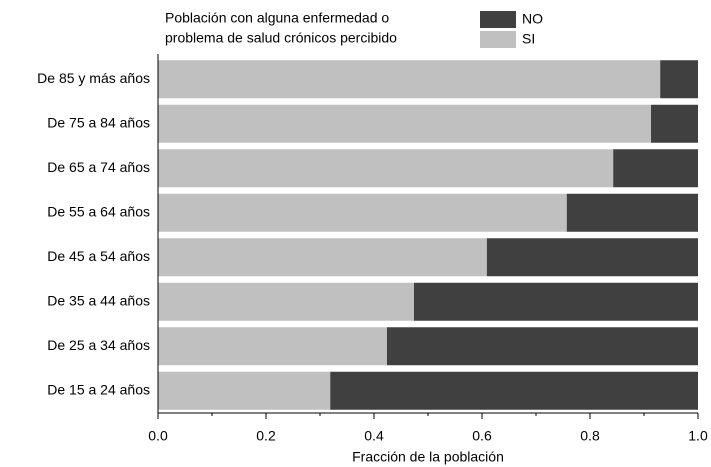  Describe the element at coordinates (532, 19) in the screenshot. I see `legend-label: NO` at that location.